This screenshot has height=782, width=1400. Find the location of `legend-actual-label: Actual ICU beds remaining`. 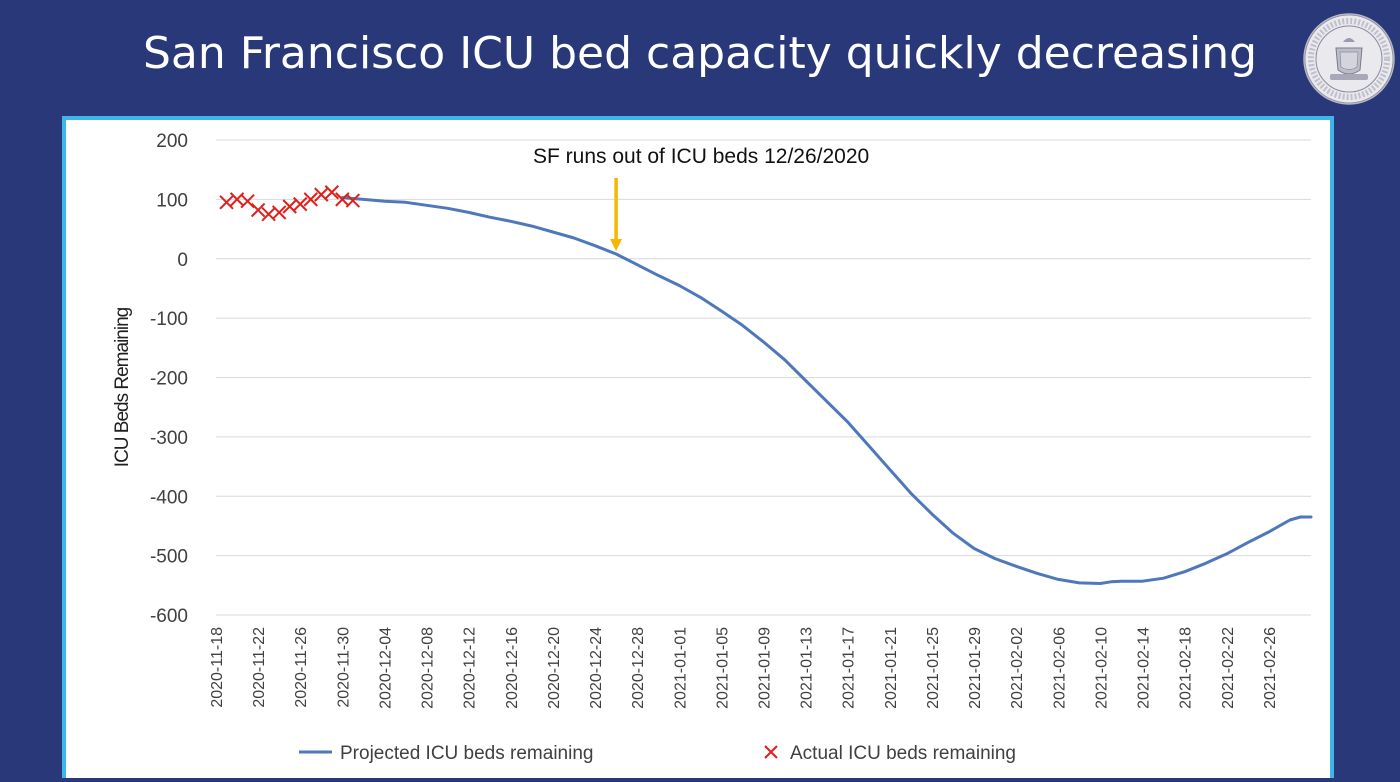

legend-actual-label: Actual ICU beds remaining is located at coordinates (903, 753).